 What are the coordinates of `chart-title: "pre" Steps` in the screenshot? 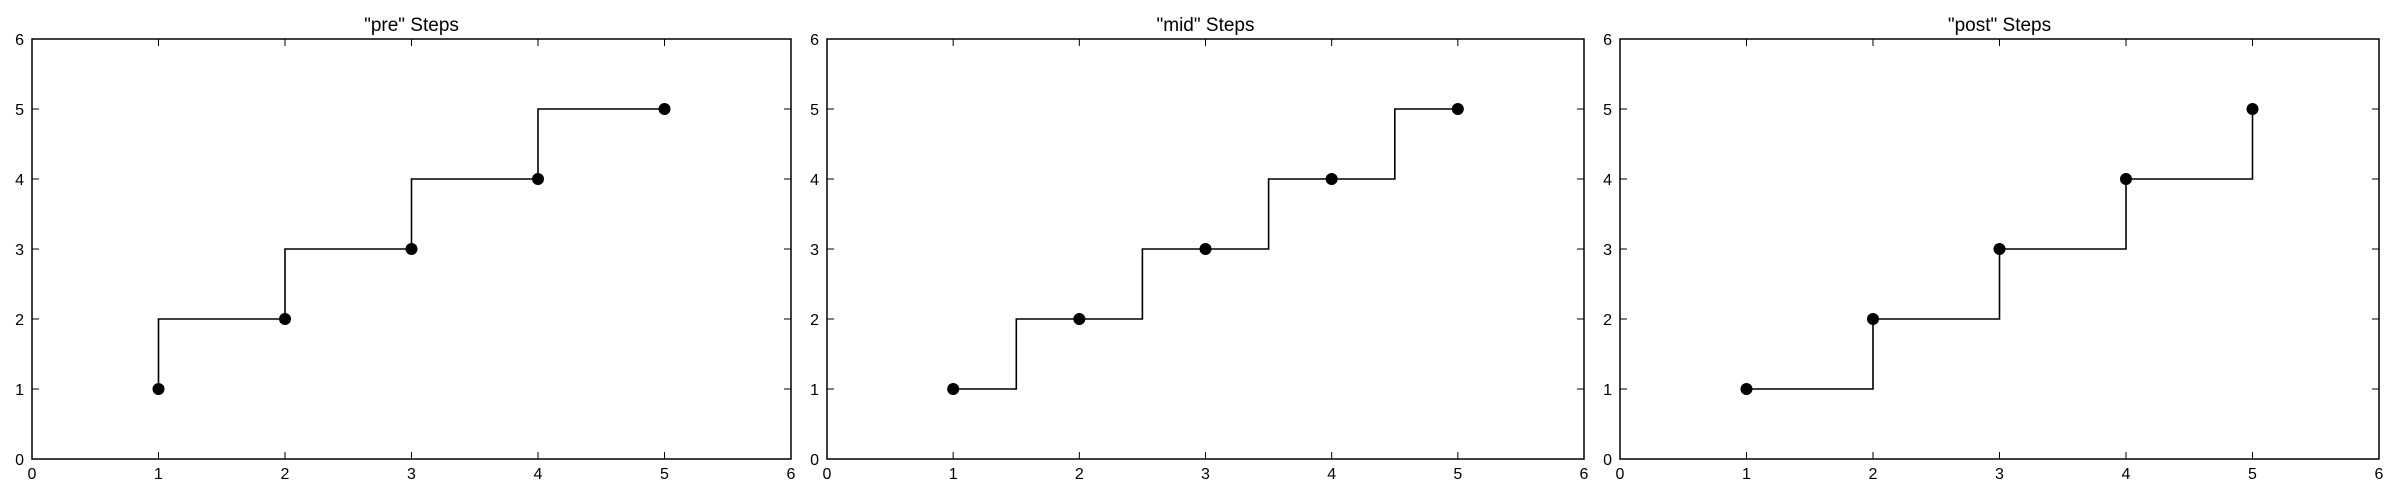 It's located at (411, 25).